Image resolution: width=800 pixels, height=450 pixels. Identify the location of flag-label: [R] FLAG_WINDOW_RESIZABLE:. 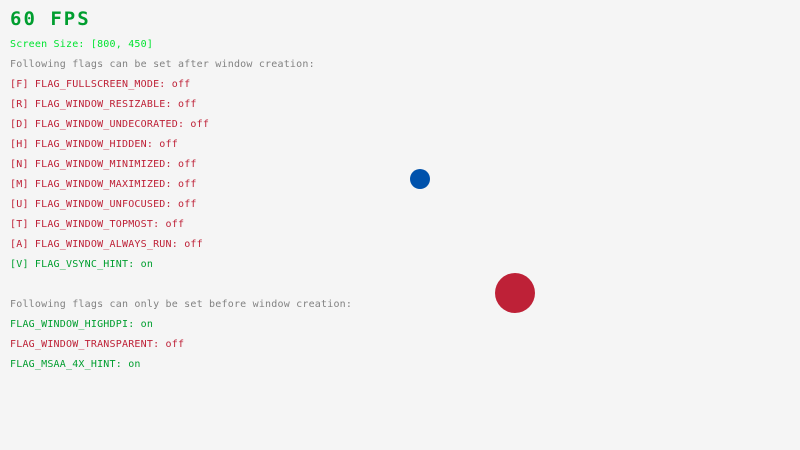
(94, 104).